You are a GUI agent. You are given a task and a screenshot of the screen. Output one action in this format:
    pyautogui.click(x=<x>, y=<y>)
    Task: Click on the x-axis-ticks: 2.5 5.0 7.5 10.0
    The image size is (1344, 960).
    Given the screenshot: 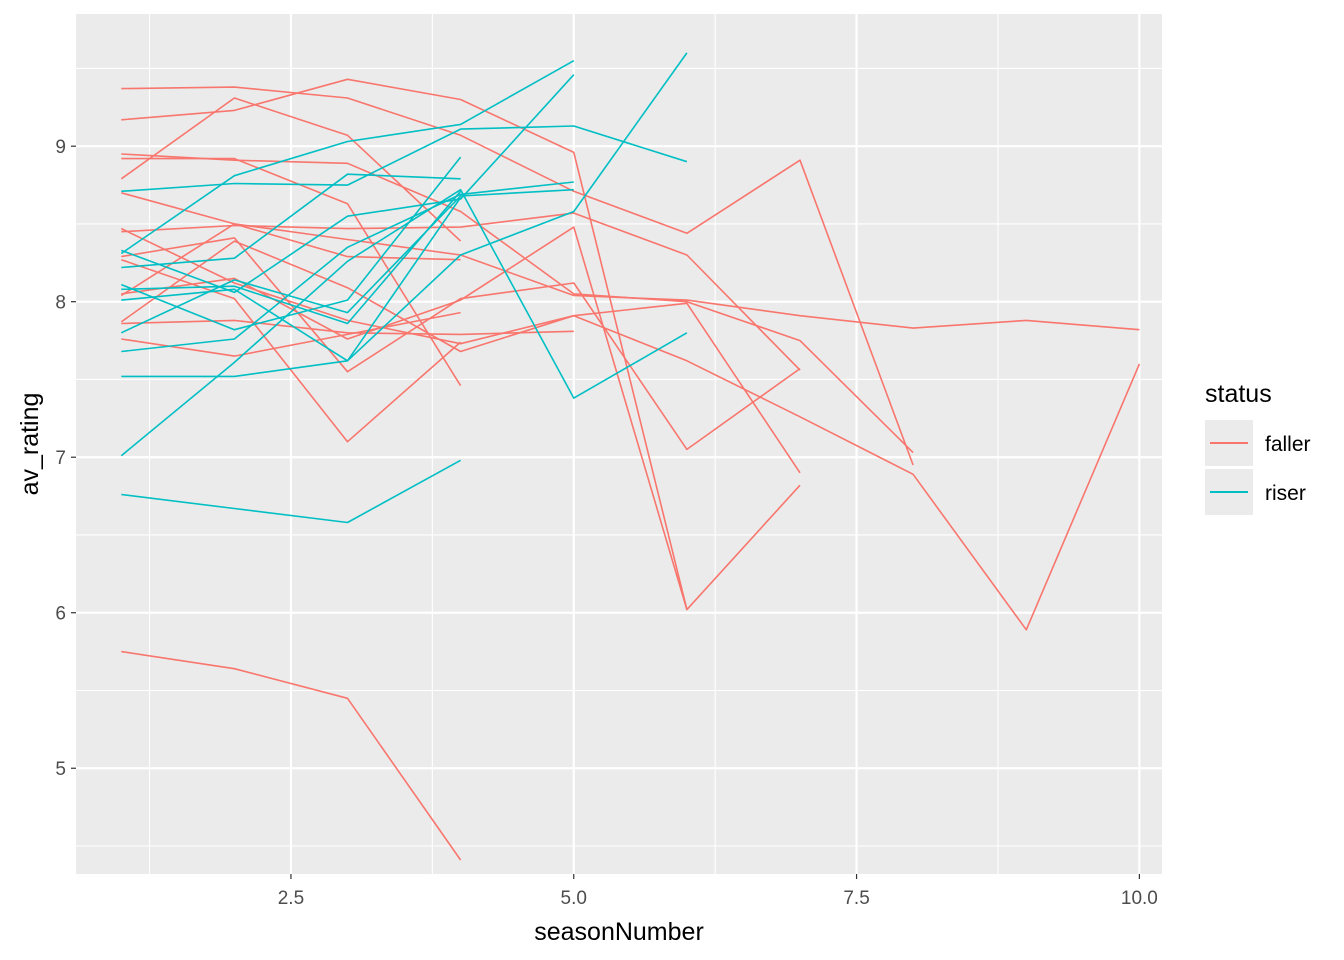 What is the action you would take?
    pyautogui.click(x=718, y=891)
    